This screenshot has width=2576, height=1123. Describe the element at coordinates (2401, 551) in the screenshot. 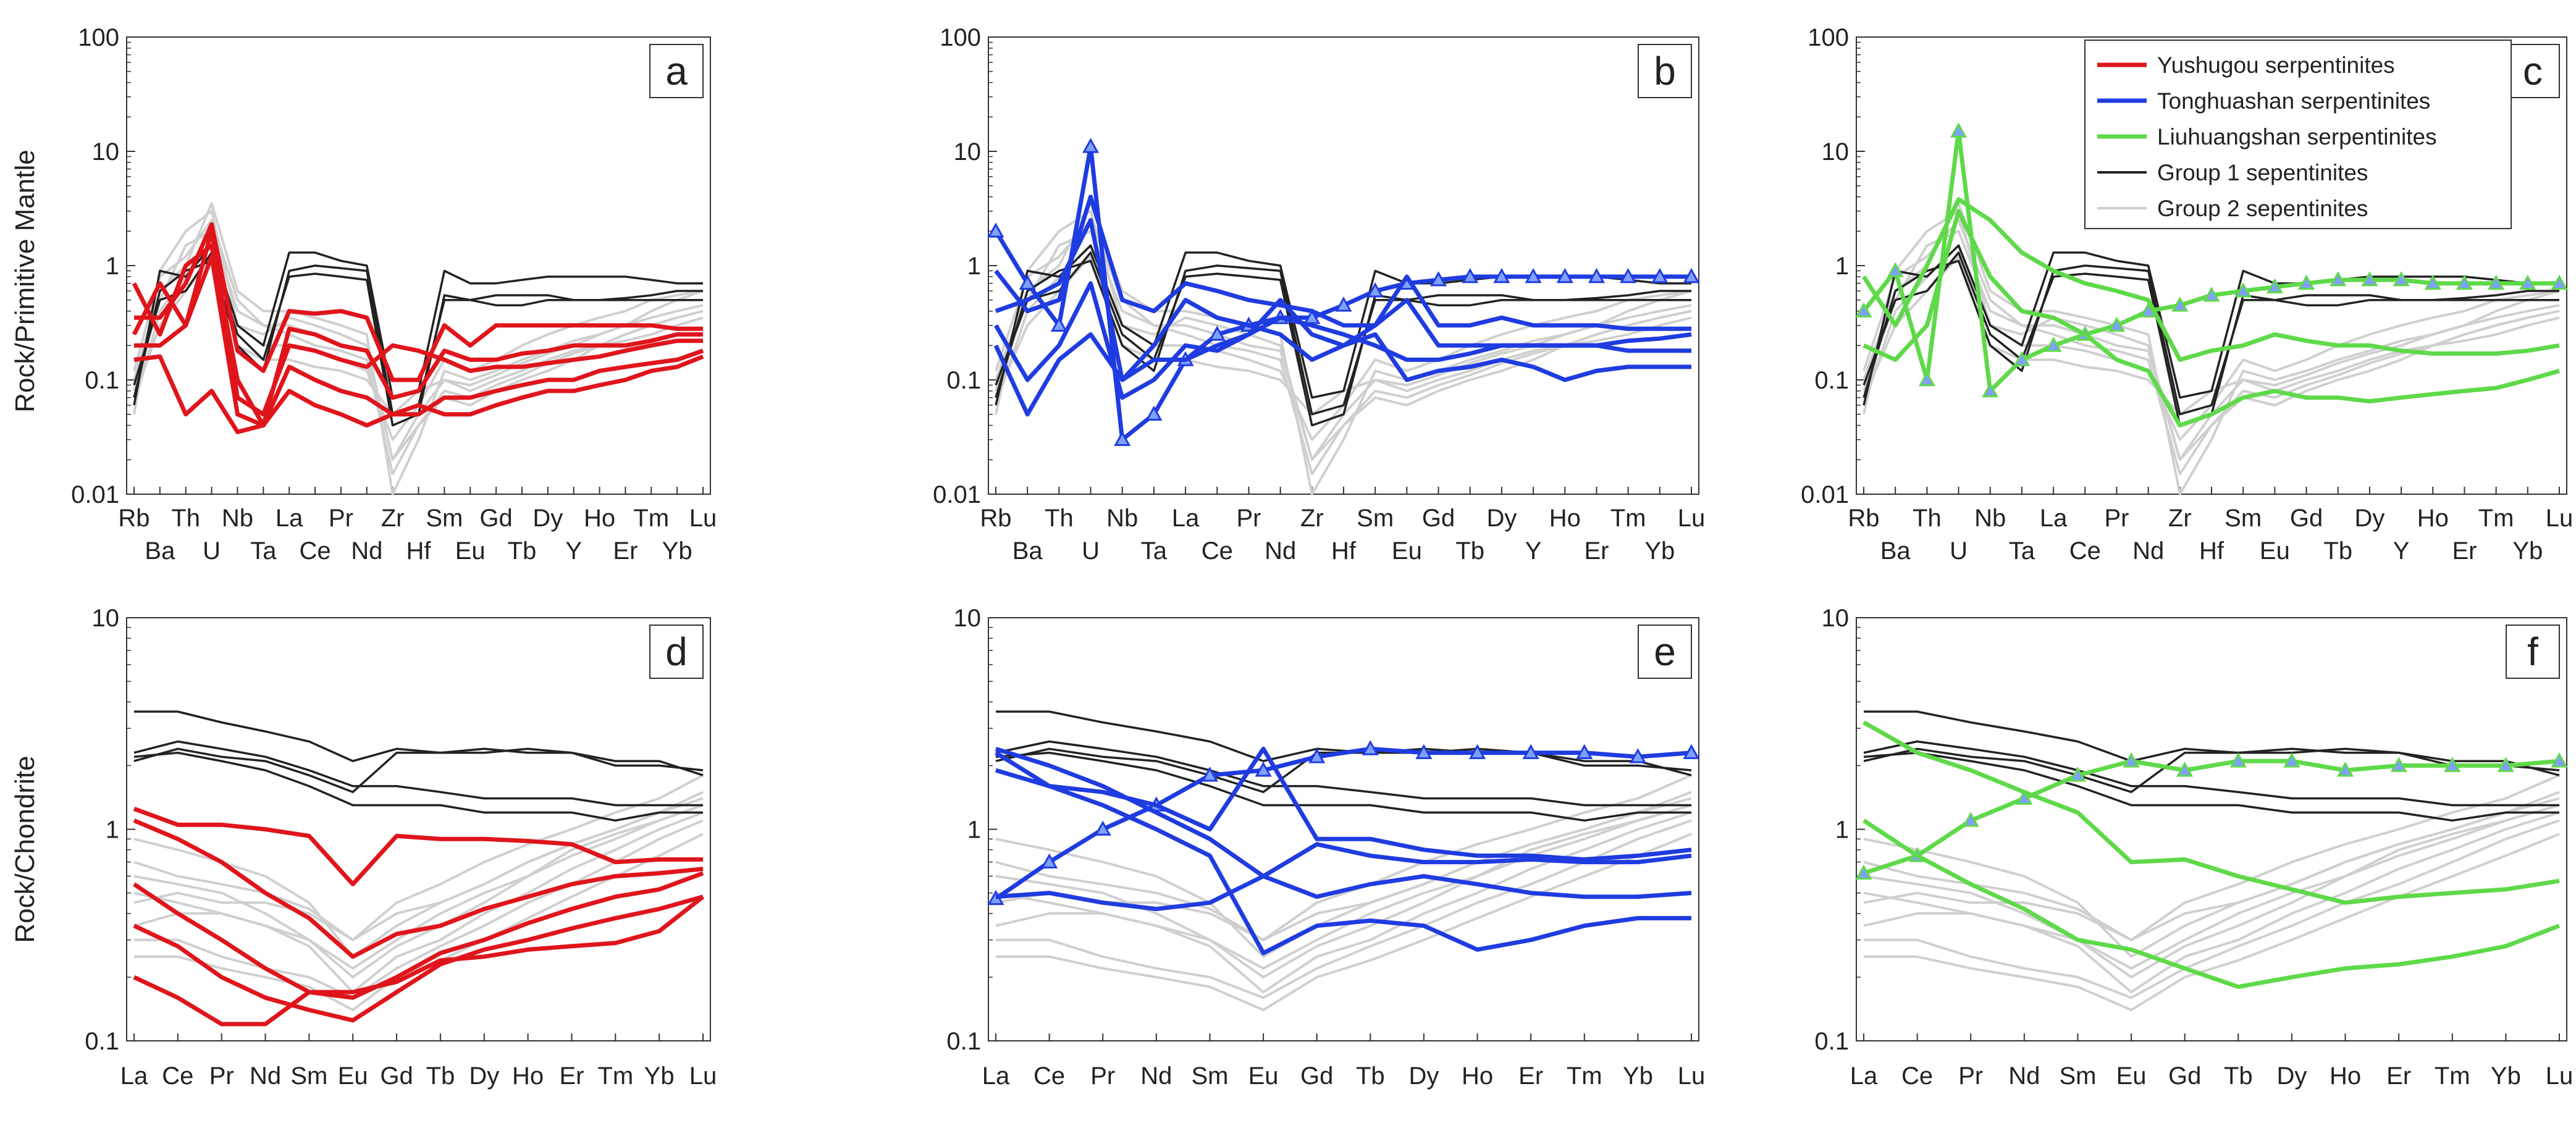

I see `x-tick-label: Y` at that location.